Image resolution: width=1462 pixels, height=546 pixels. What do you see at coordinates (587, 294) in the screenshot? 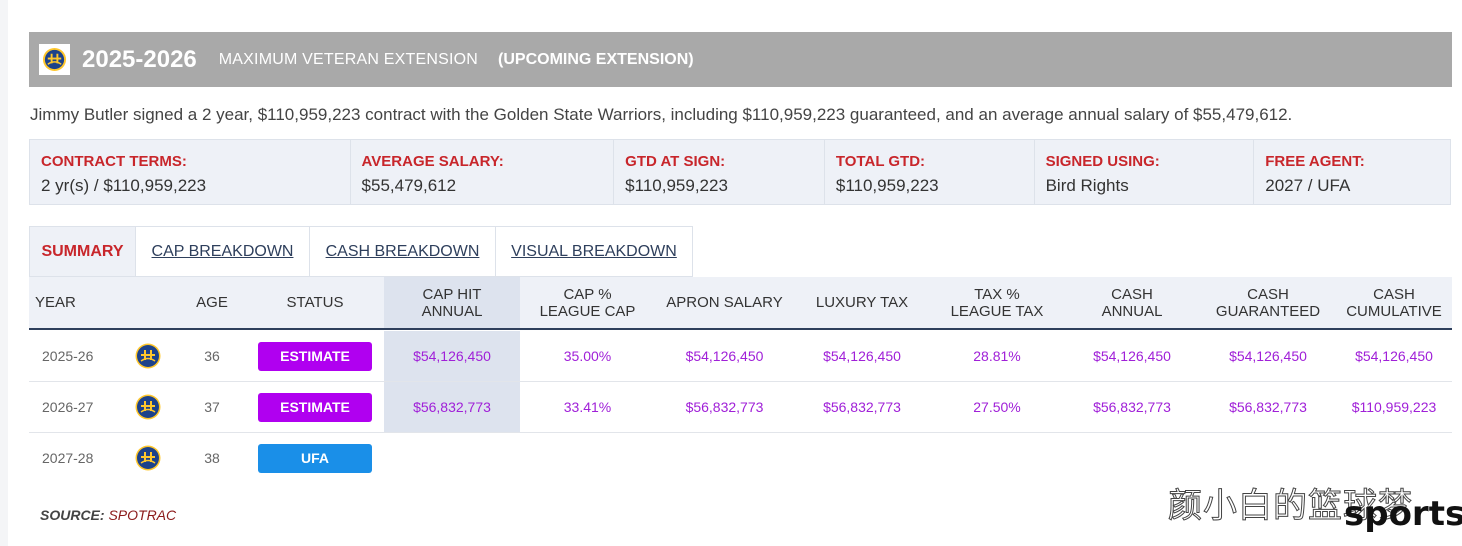
I see `col-cap-pct-line1: CAP %` at bounding box center [587, 294].